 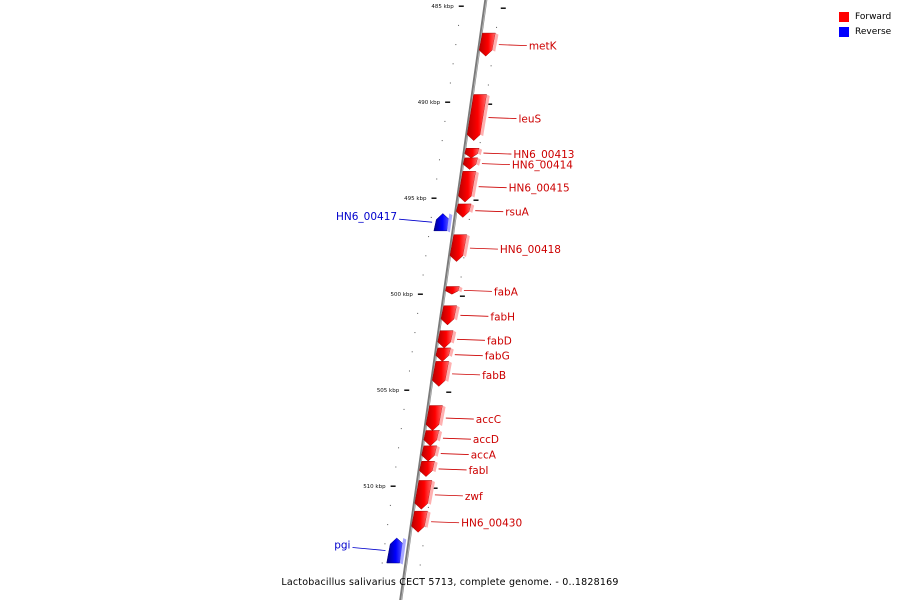 I want to click on gene-fabI: fabI, so click(x=454, y=468).